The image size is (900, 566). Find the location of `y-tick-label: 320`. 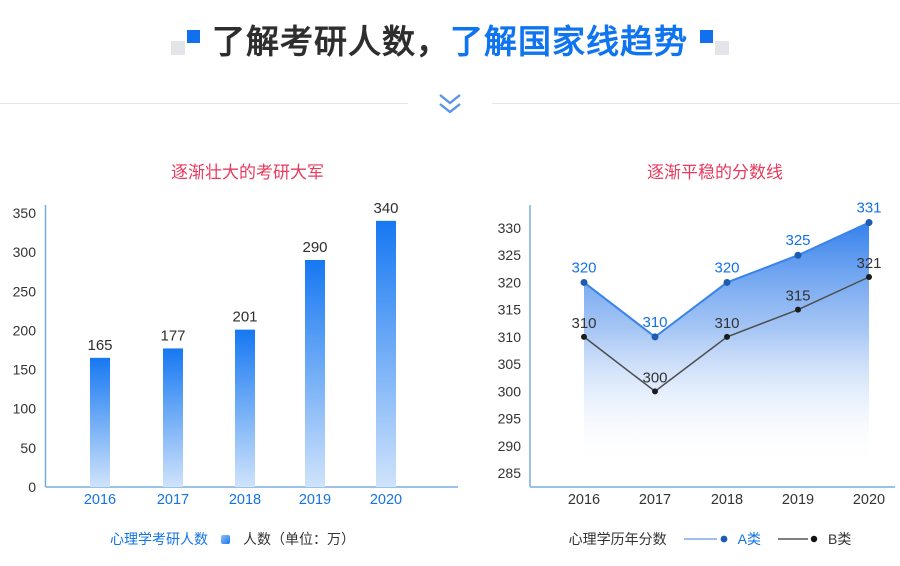

y-tick-label: 320 is located at coordinates (510, 282).